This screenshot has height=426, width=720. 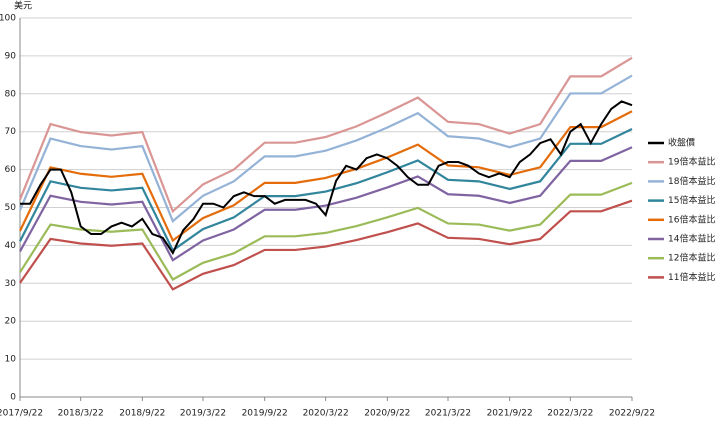 I want to click on y-tick-label: 60, so click(x=11, y=170).